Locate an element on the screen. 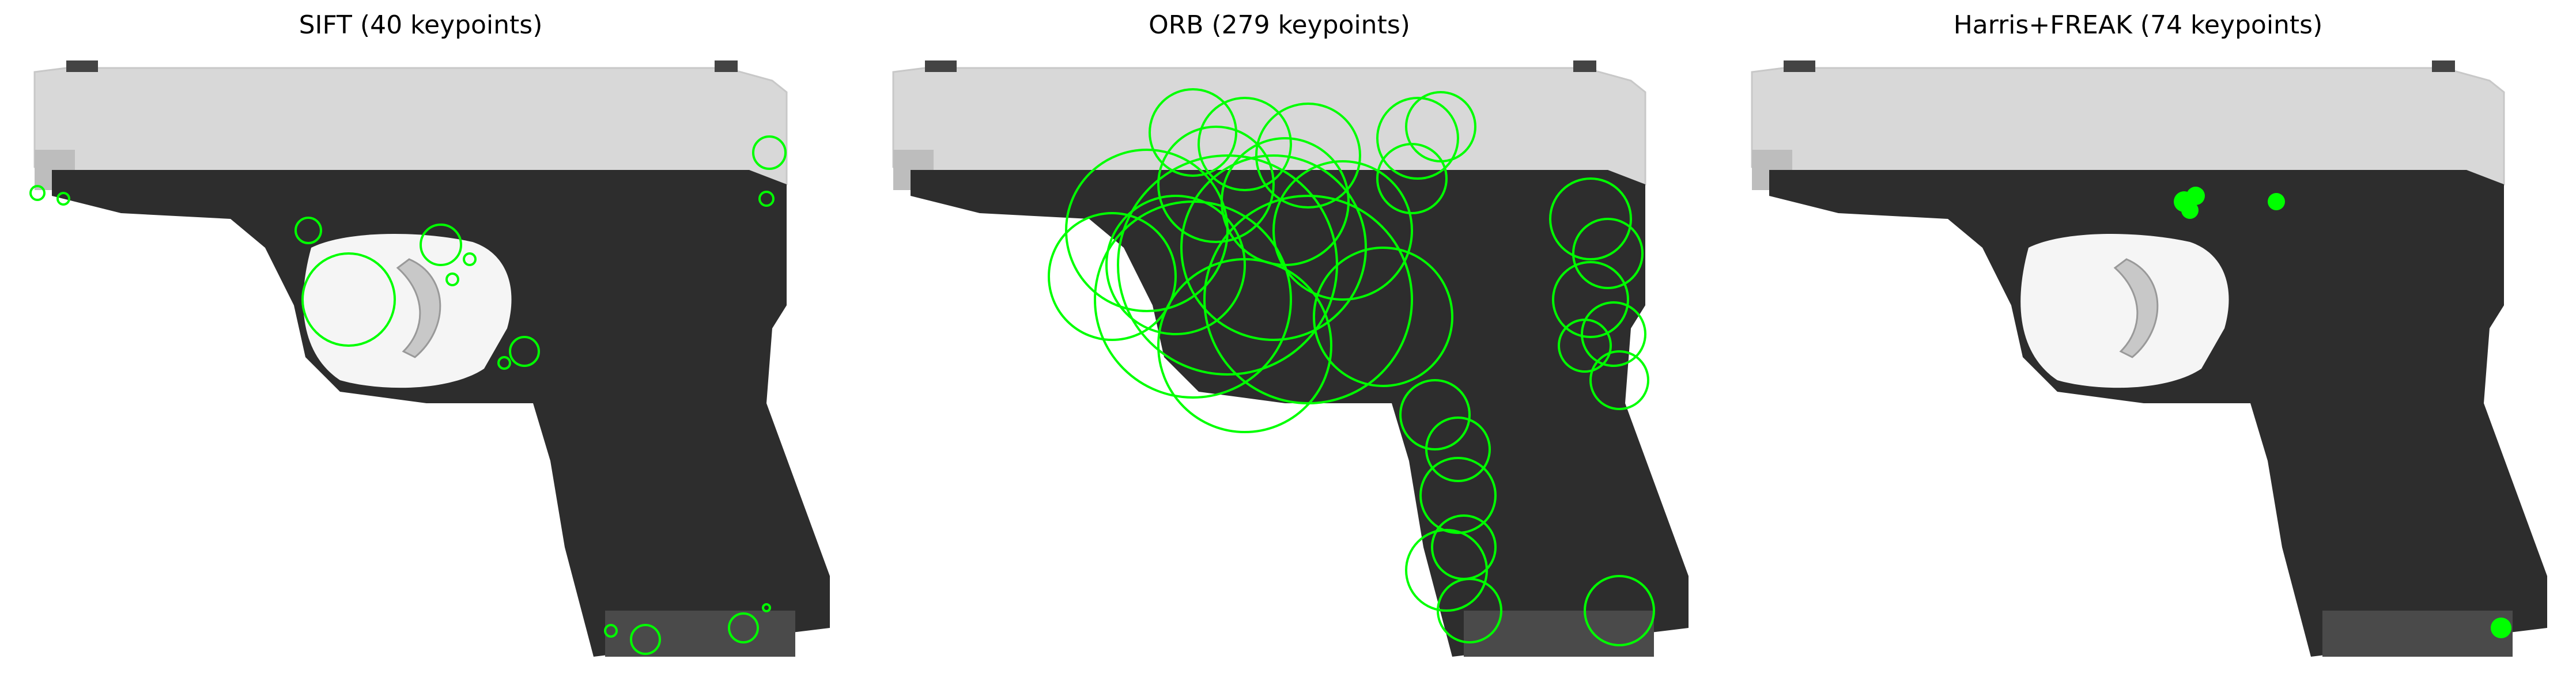  panel-title-sift: SIFT (40 keypoints) is located at coordinates (421, 25).